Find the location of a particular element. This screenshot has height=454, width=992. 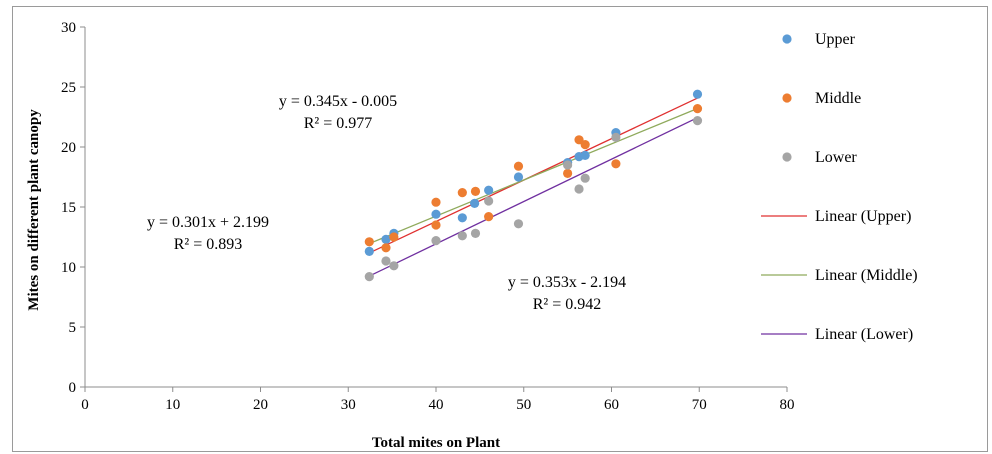

legend-label: Upper is located at coordinates (835, 39).